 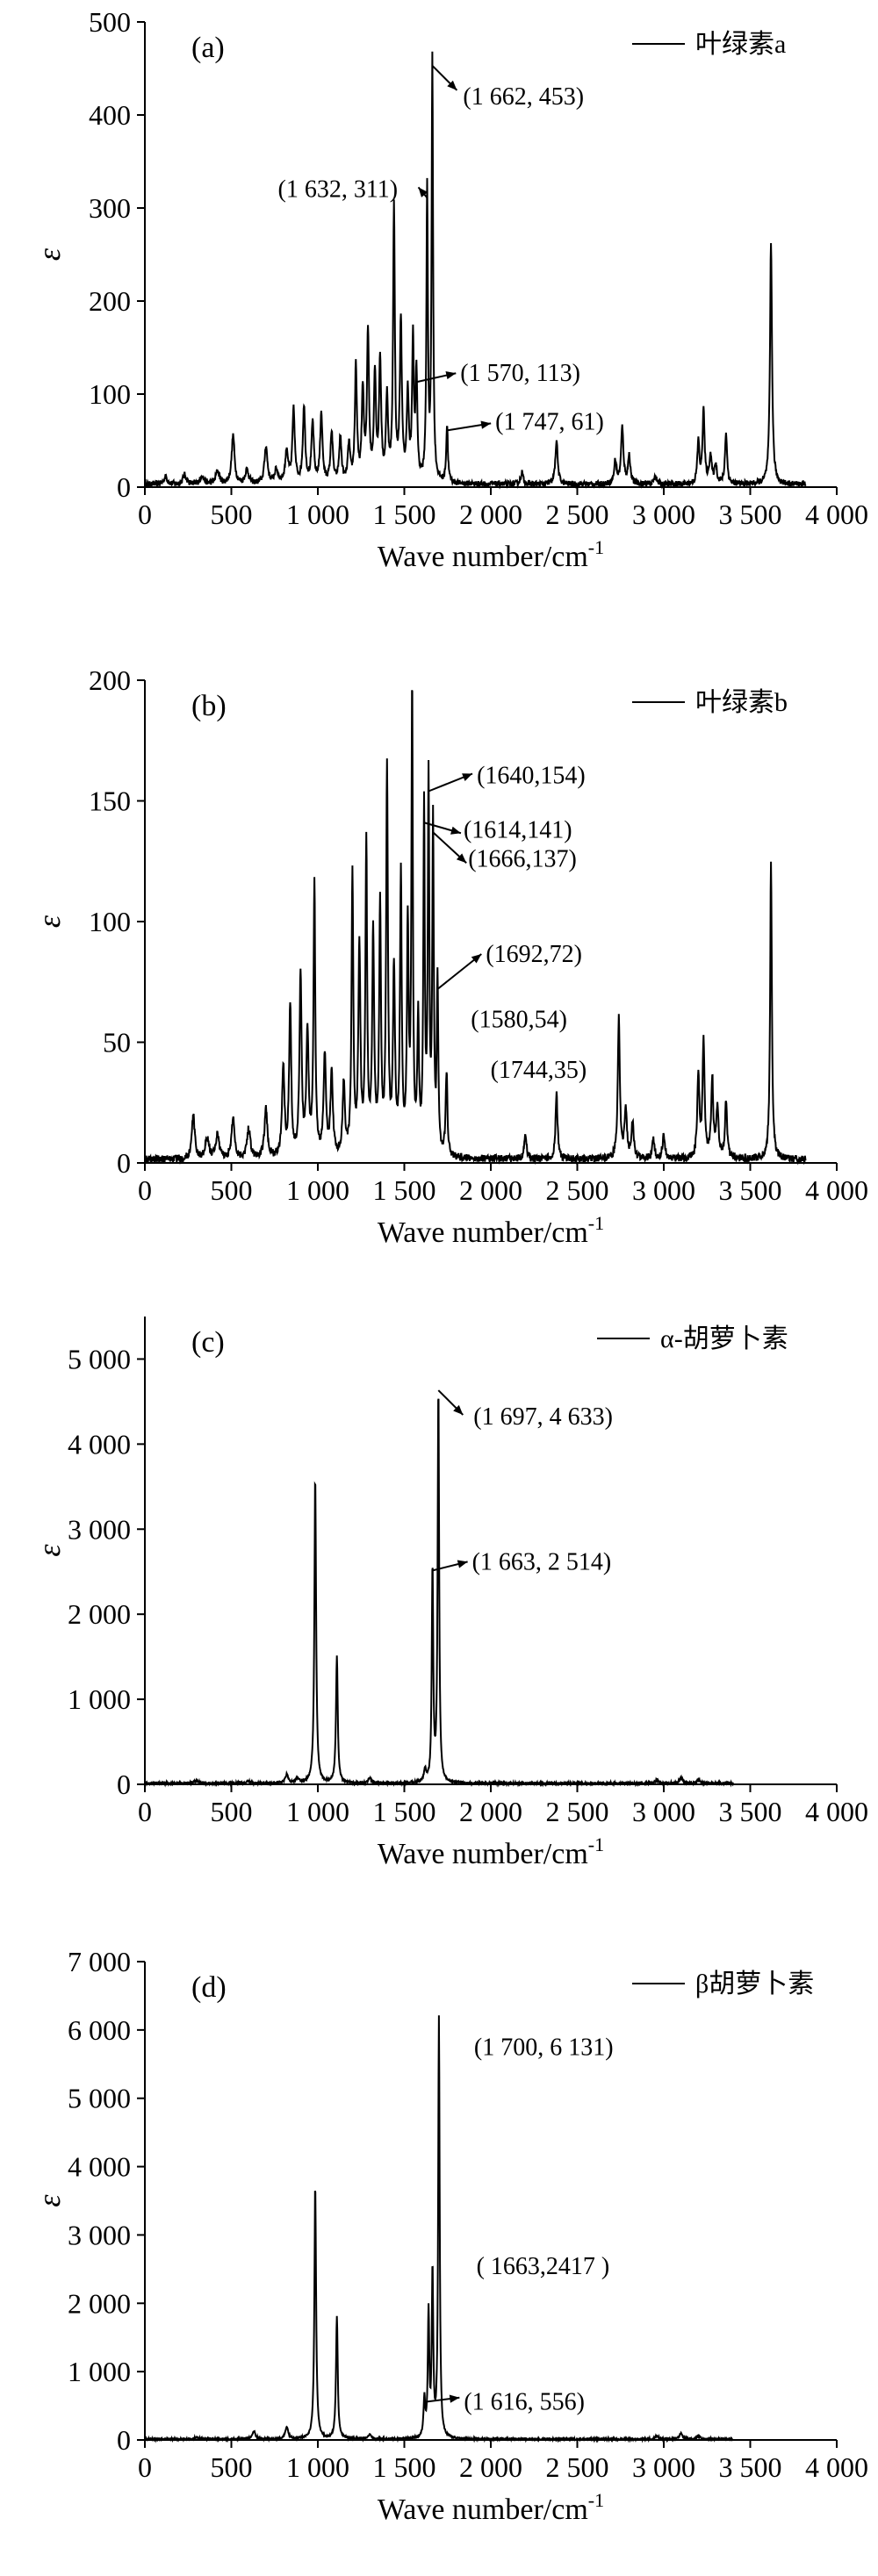 What do you see at coordinates (741, 702) in the screenshot?
I see `legend-label: 叶绿素b` at bounding box center [741, 702].